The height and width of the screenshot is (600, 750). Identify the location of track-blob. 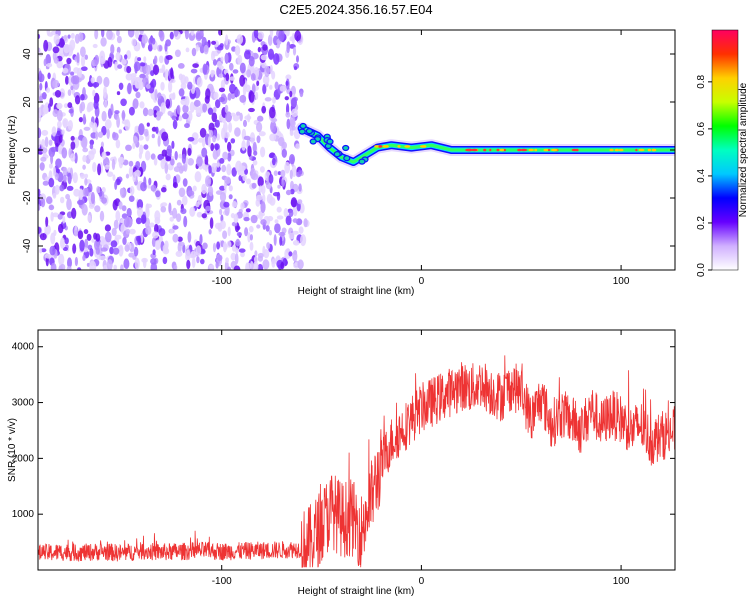
(346, 148).